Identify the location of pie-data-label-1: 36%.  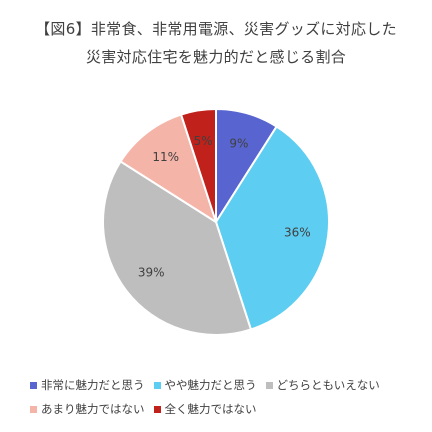
(297, 232).